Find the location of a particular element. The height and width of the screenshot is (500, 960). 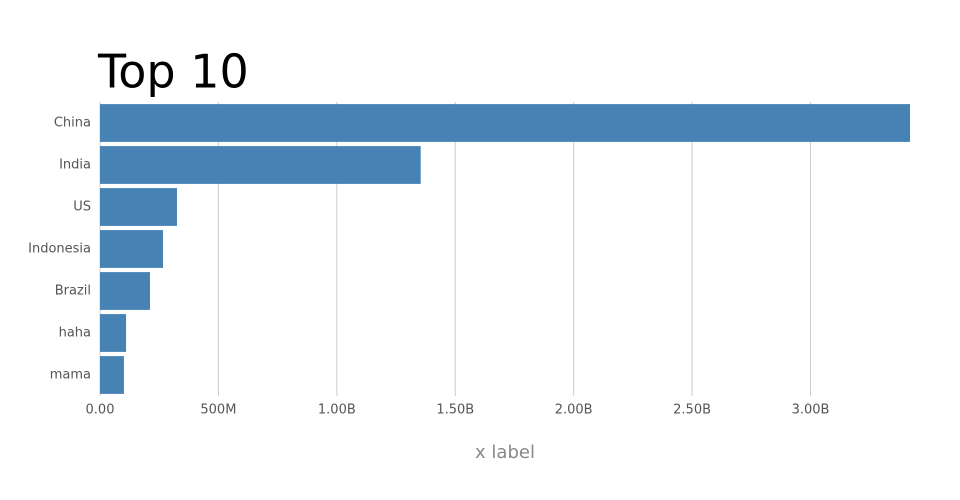

x-tick-label: 2.00B is located at coordinates (574, 410).